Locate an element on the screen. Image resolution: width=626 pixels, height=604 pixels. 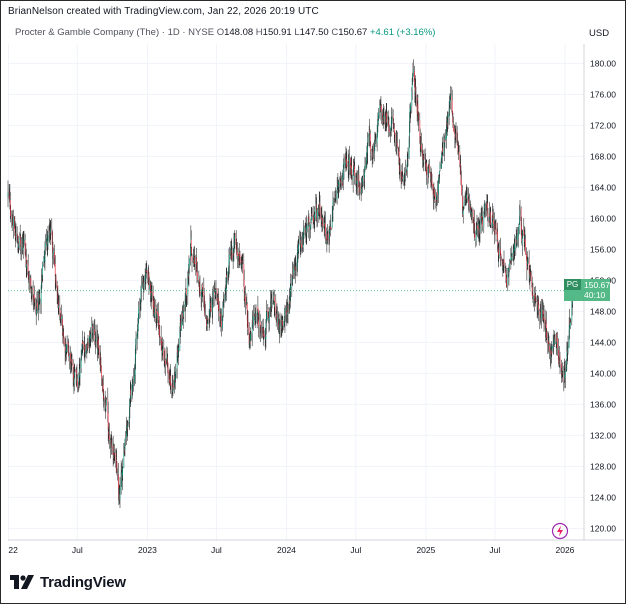
time-tick-label: Jul is located at coordinates (77, 550).